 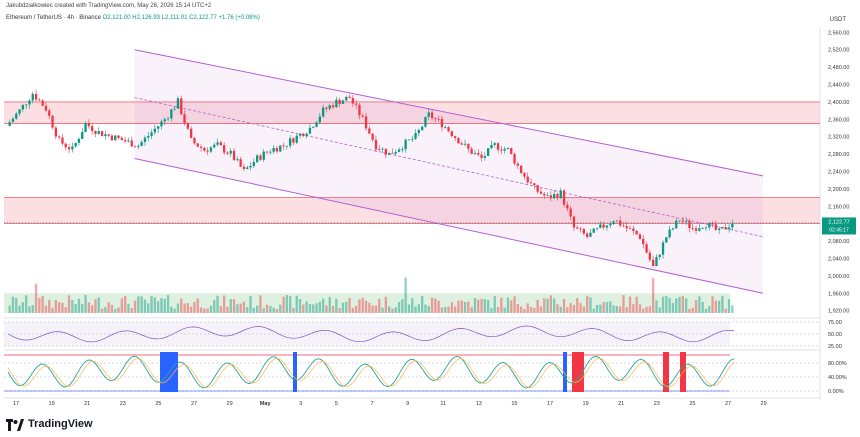 I want to click on symbol-title: Ethereum / TetherUS · 4h · Binance, so click(x=53, y=18).